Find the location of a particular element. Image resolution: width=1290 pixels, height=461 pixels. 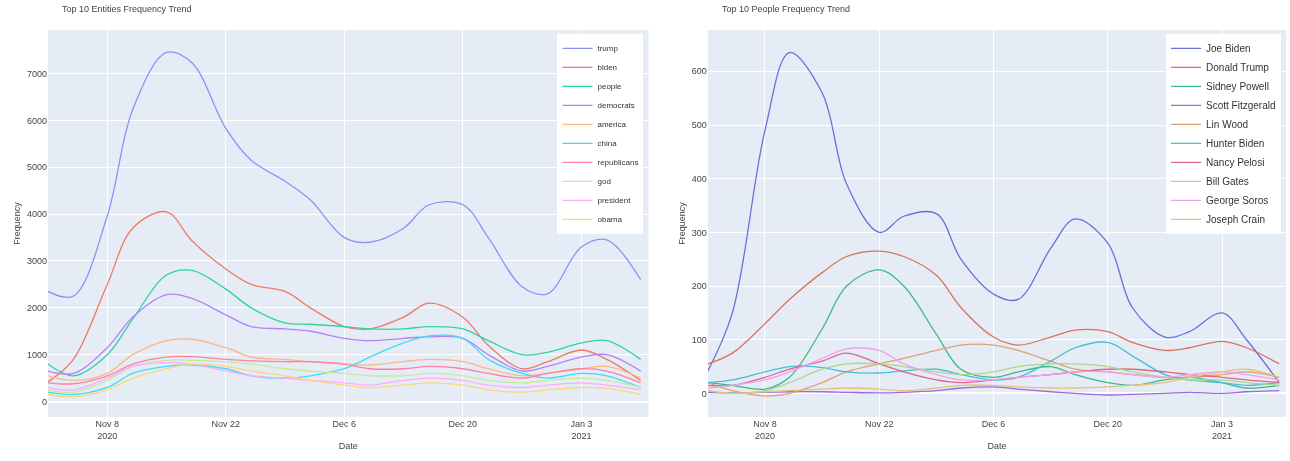

y-tick-label: 300 is located at coordinates (699, 232).